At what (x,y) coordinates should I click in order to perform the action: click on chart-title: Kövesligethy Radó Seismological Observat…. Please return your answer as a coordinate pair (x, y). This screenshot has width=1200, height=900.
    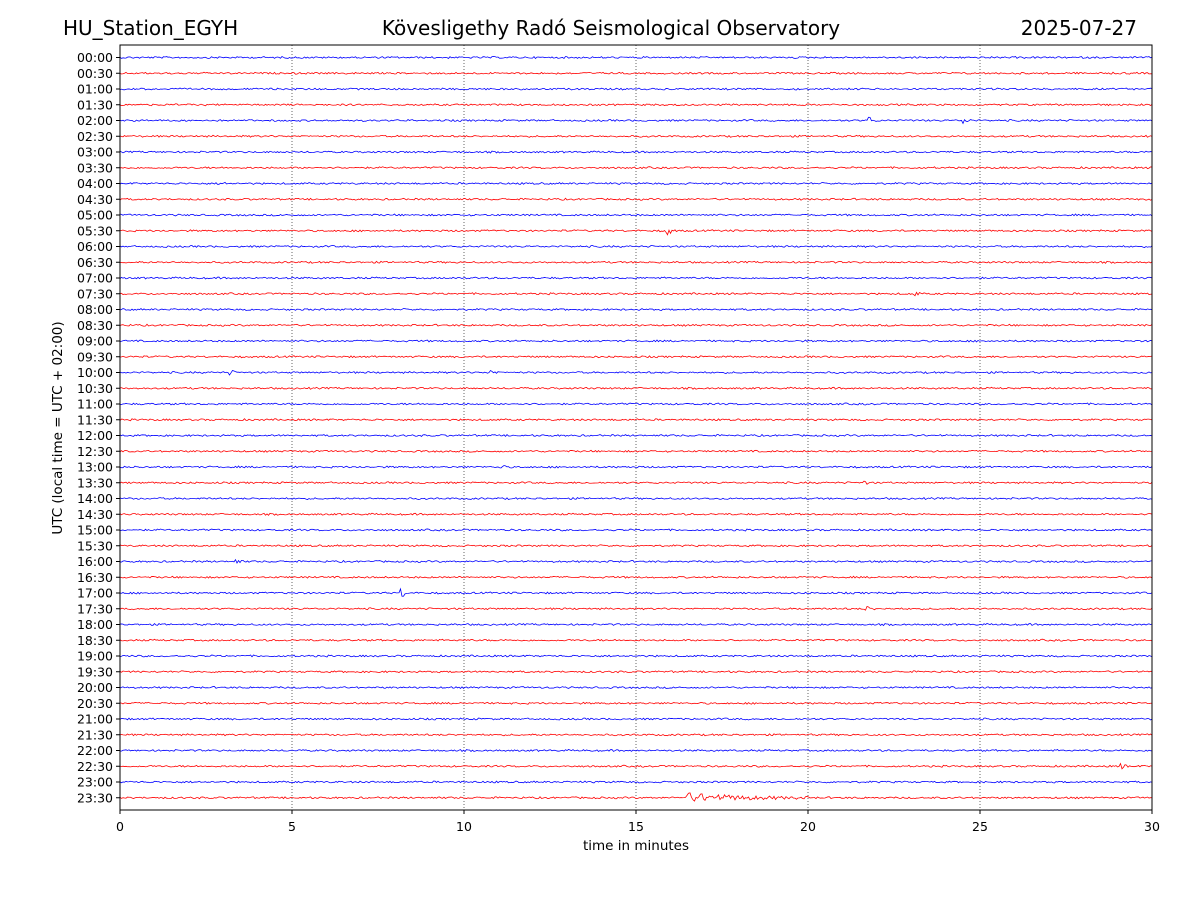
    Looking at the image, I should click on (611, 28).